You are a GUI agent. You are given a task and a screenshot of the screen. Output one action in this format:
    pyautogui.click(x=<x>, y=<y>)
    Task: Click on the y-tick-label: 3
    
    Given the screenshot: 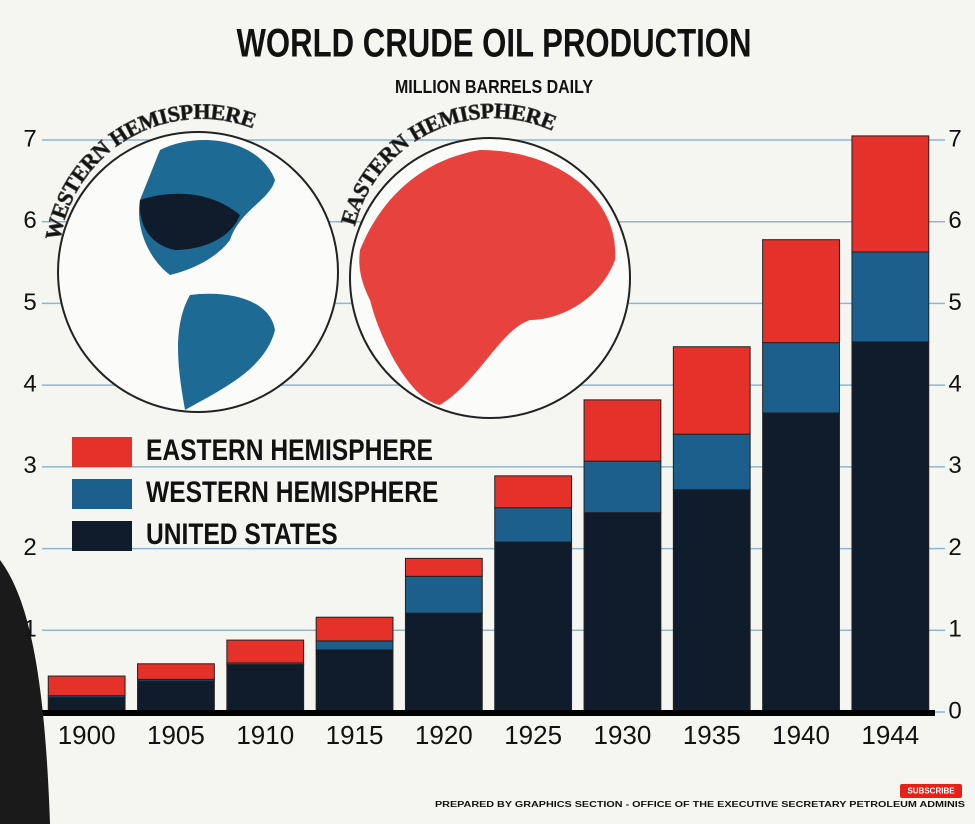 What is the action you would take?
    pyautogui.click(x=29, y=465)
    